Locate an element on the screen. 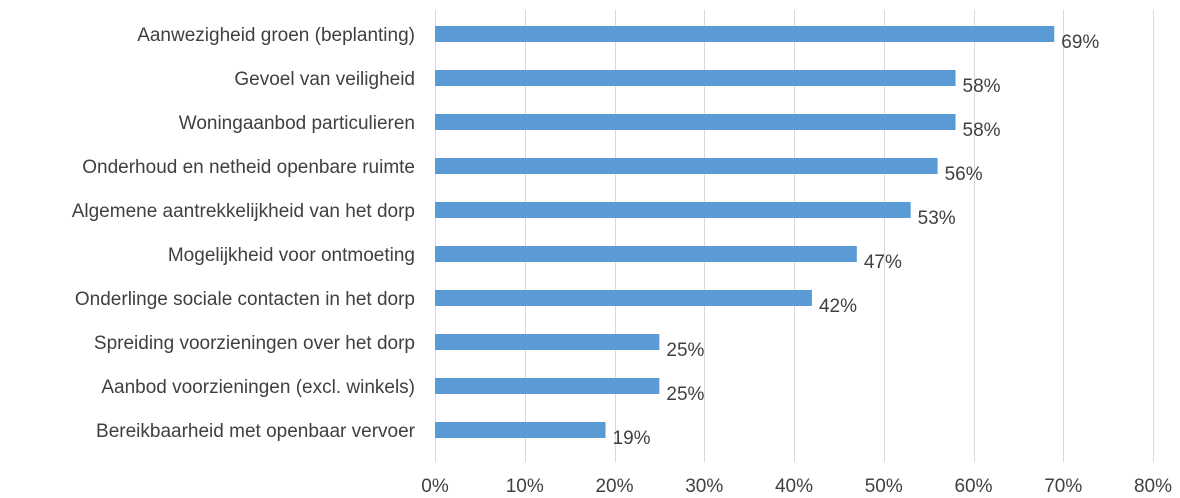 The width and height of the screenshot is (1180, 498). x-tick-label: 40% is located at coordinates (794, 486).